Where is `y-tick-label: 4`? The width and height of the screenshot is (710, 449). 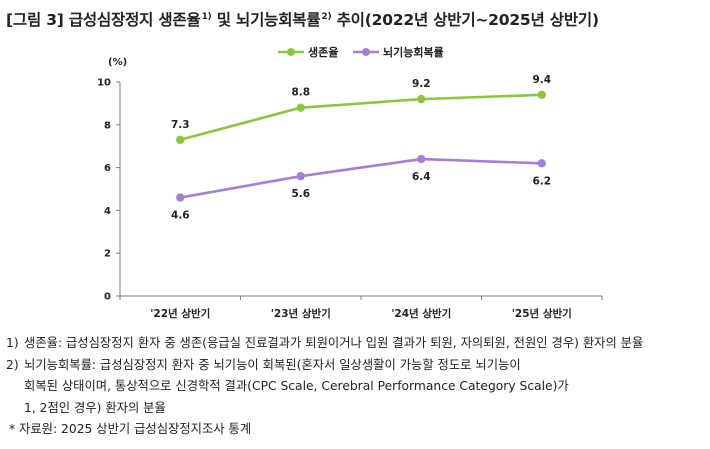 y-tick-label: 4 is located at coordinates (107, 211).